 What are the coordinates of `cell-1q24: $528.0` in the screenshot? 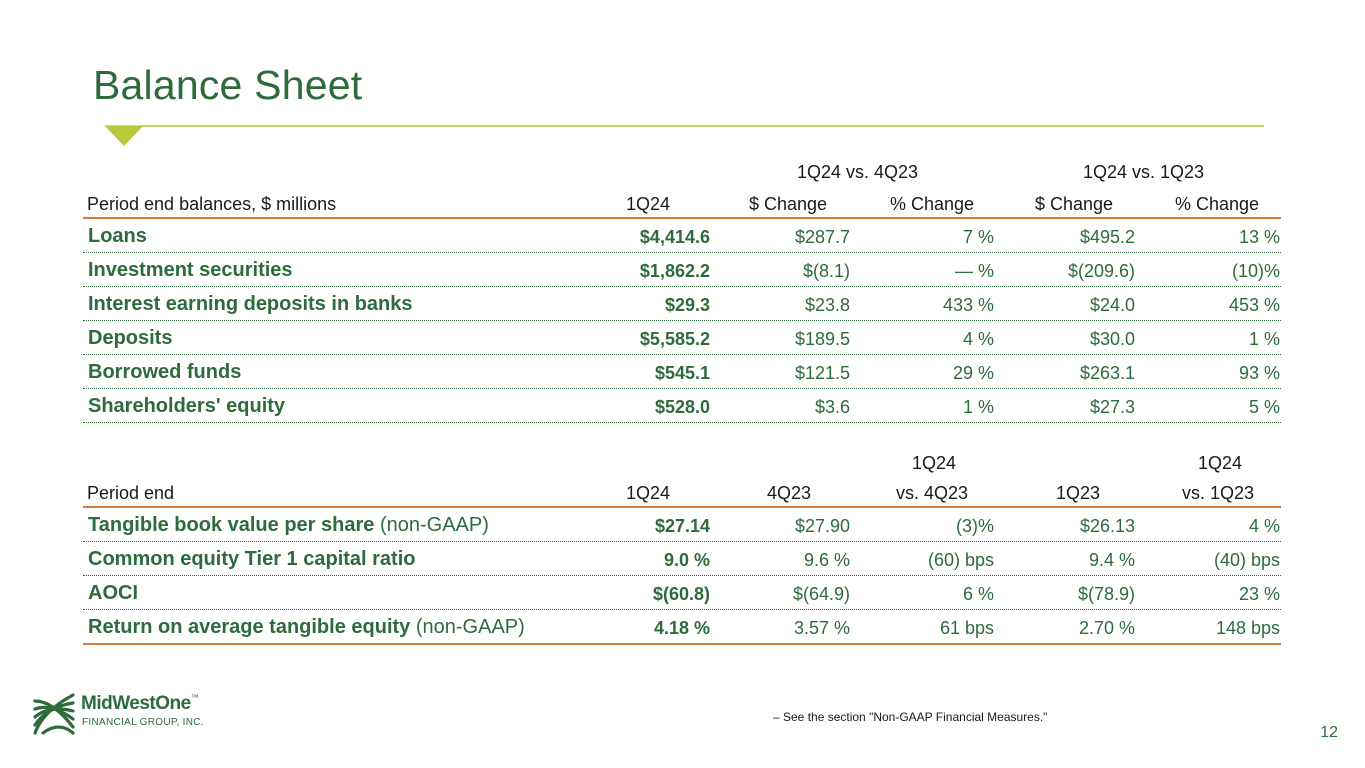 It's located at (682, 407).